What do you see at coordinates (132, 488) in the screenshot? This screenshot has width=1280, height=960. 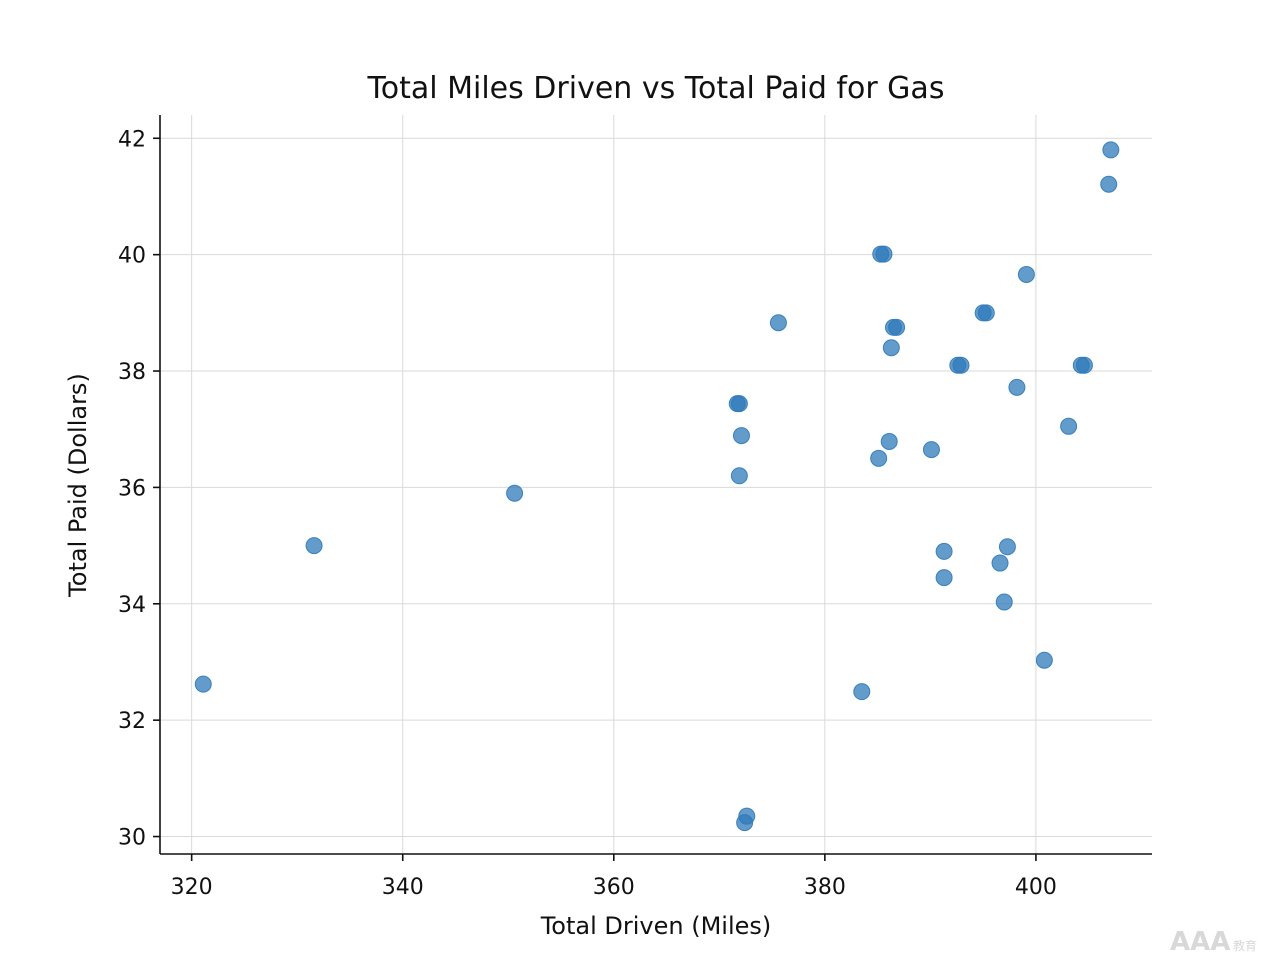 I see `y-tick-label: 36` at bounding box center [132, 488].